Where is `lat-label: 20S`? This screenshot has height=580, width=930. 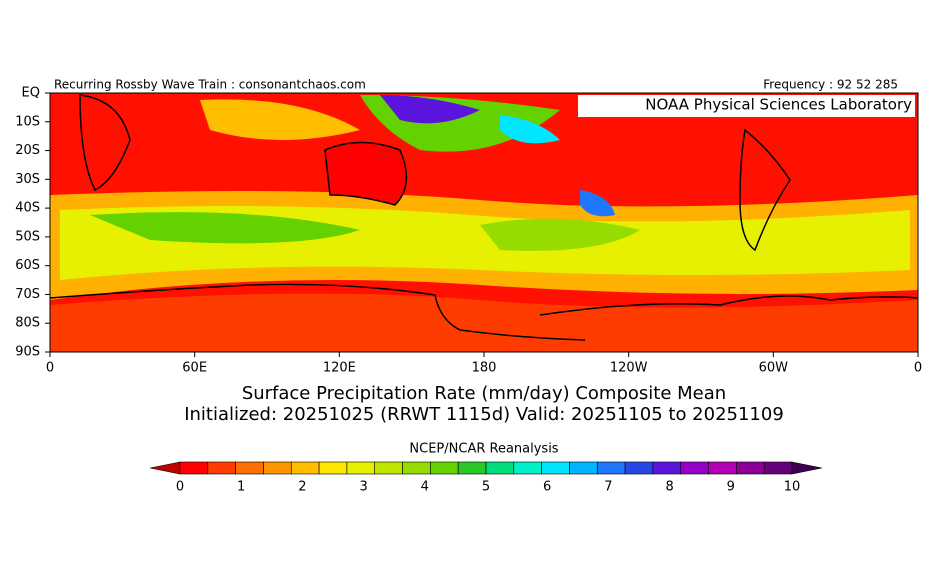
lat-label: 20S is located at coordinates (27, 150).